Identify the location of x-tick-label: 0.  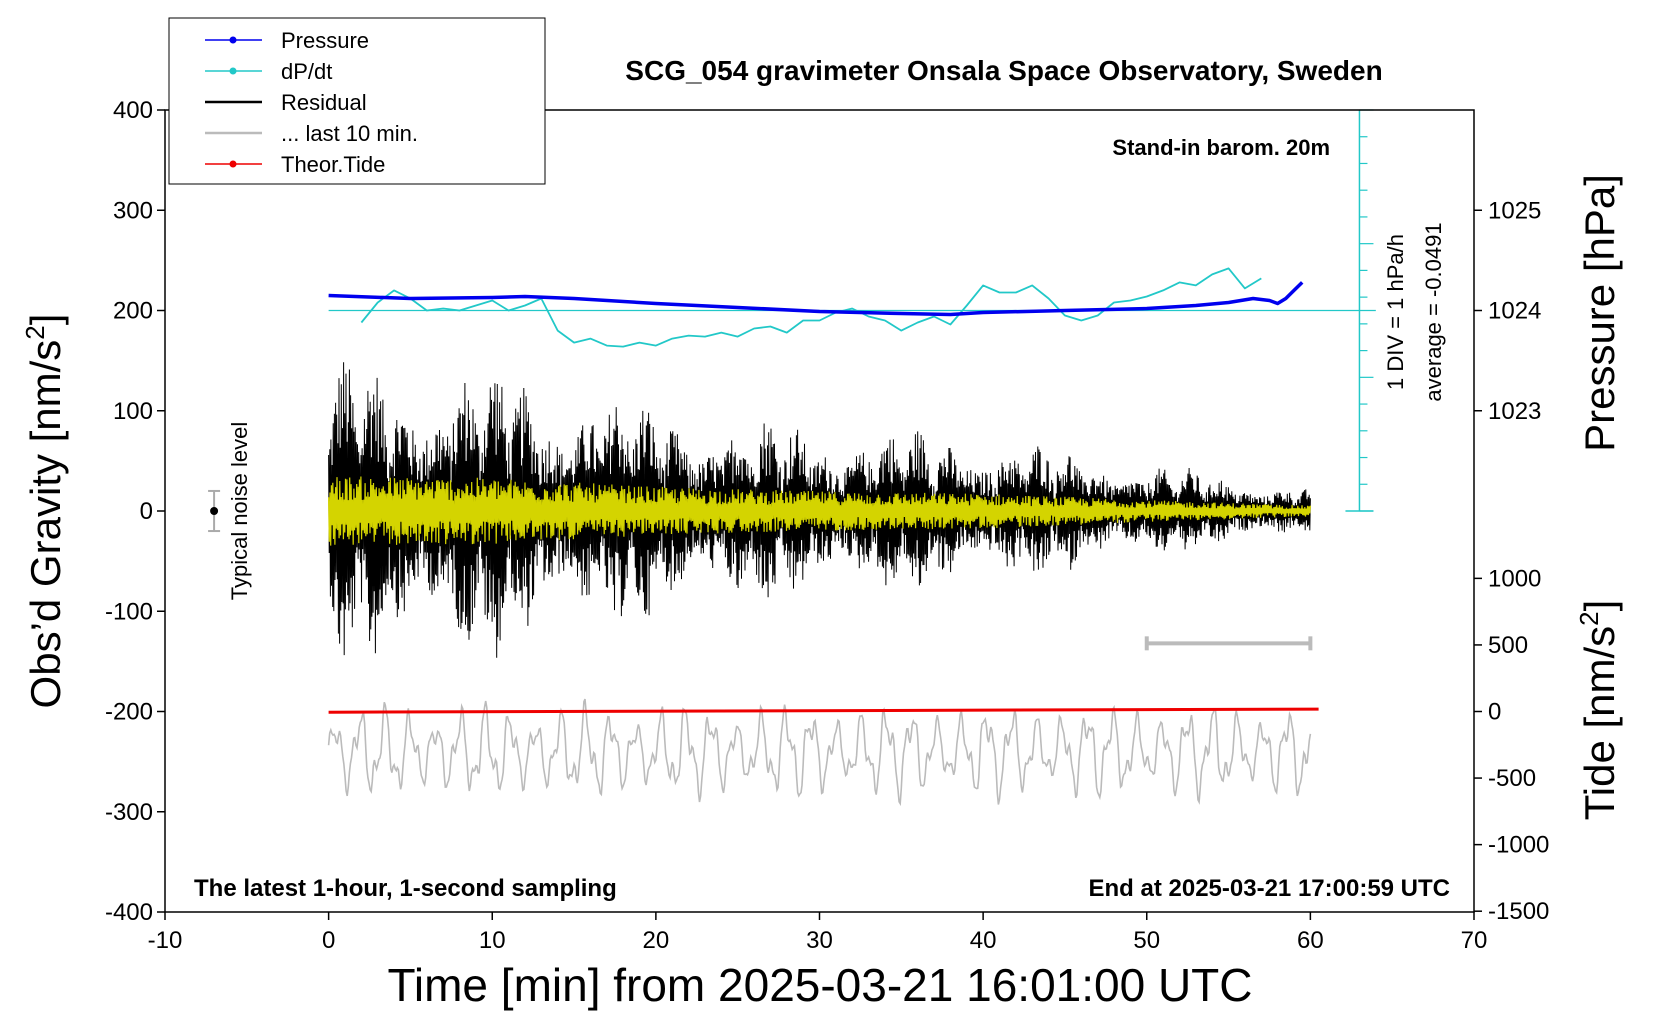
(328, 940).